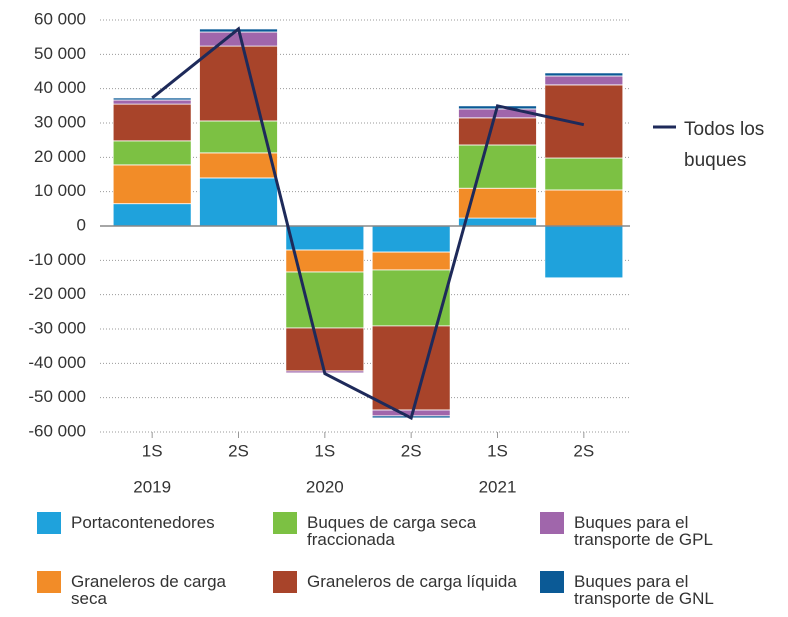 The height and width of the screenshot is (617, 788). Describe the element at coordinates (81, 224) in the screenshot. I see `y-tick-label: 0` at that location.